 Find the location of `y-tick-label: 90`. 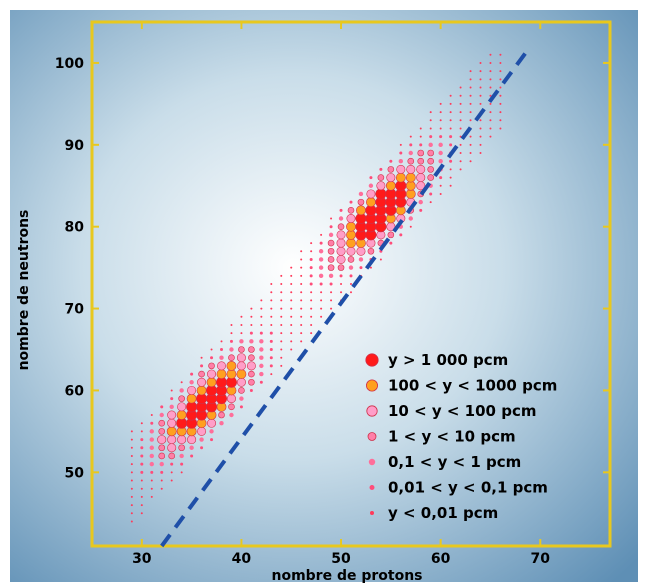

y-tick-label: 90 is located at coordinates (75, 146).